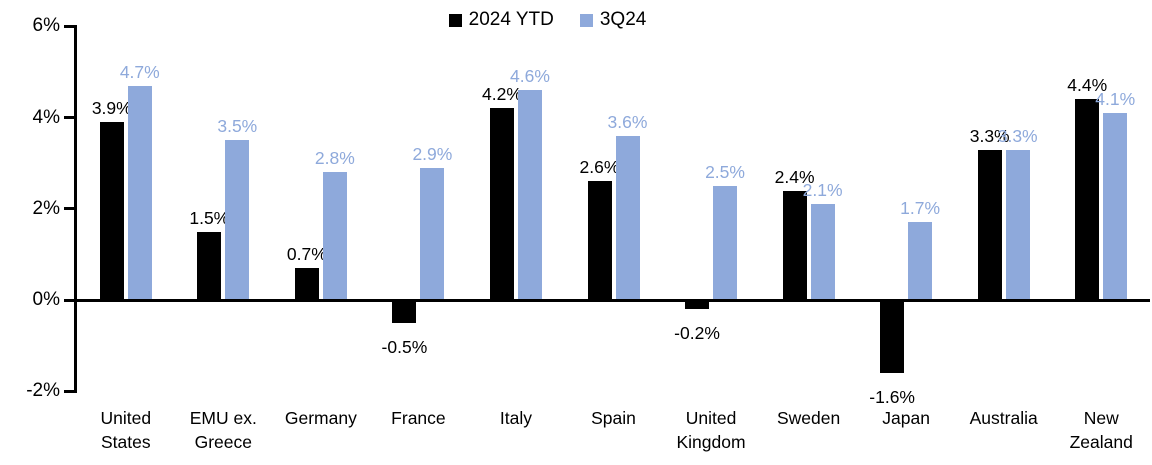 The width and height of the screenshot is (1152, 465). Describe the element at coordinates (237, 126) in the screenshot. I see `bar-value-label: 3.5%` at that location.